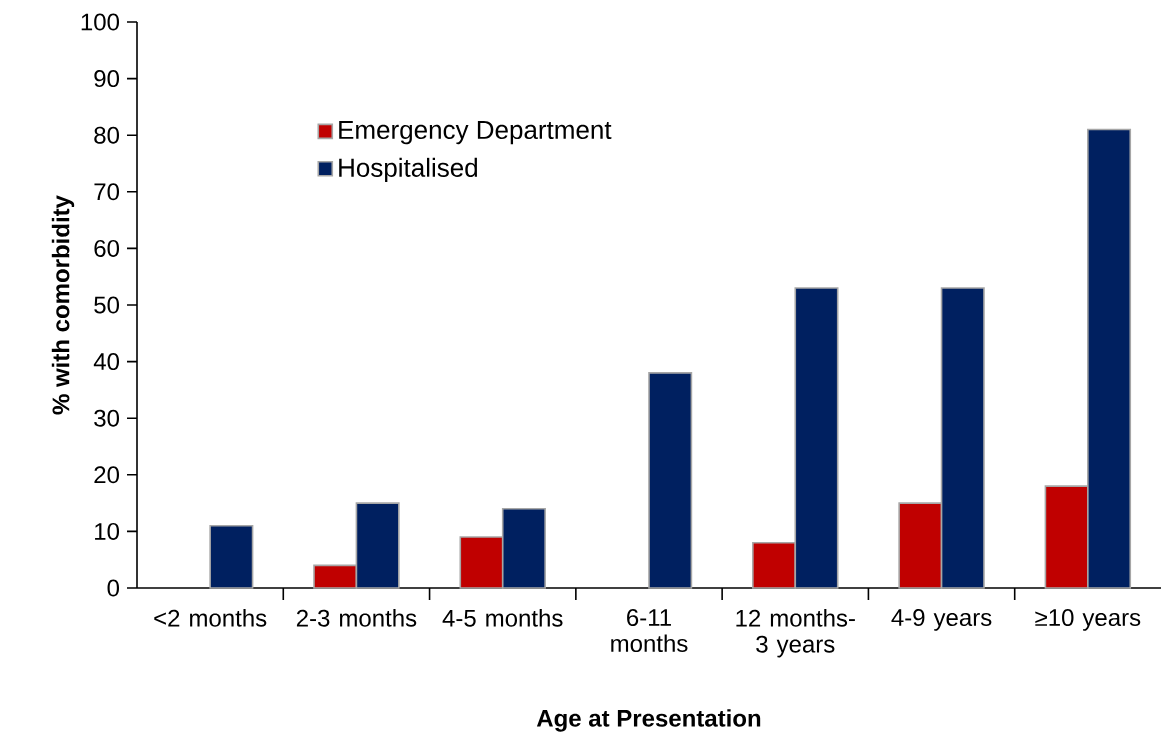  I want to click on y-tick-label: 60, so click(107, 248).